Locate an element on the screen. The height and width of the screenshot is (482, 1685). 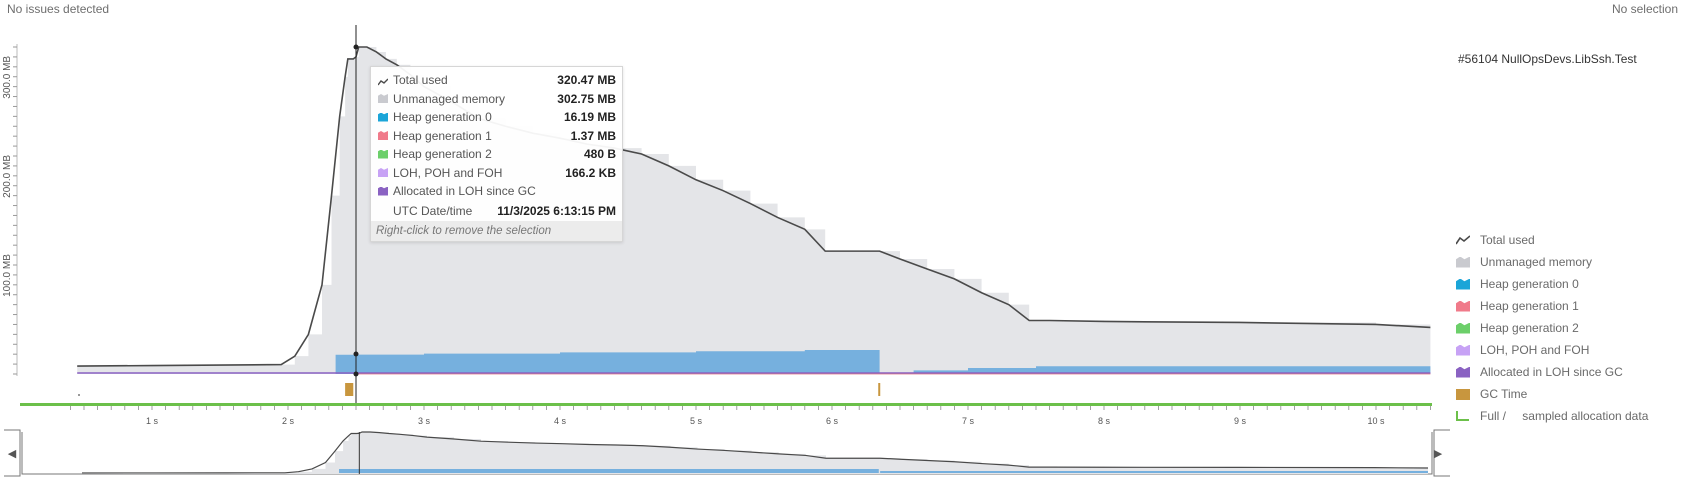
legend-item: Heap generation 0 is located at coordinates (1552, 284).